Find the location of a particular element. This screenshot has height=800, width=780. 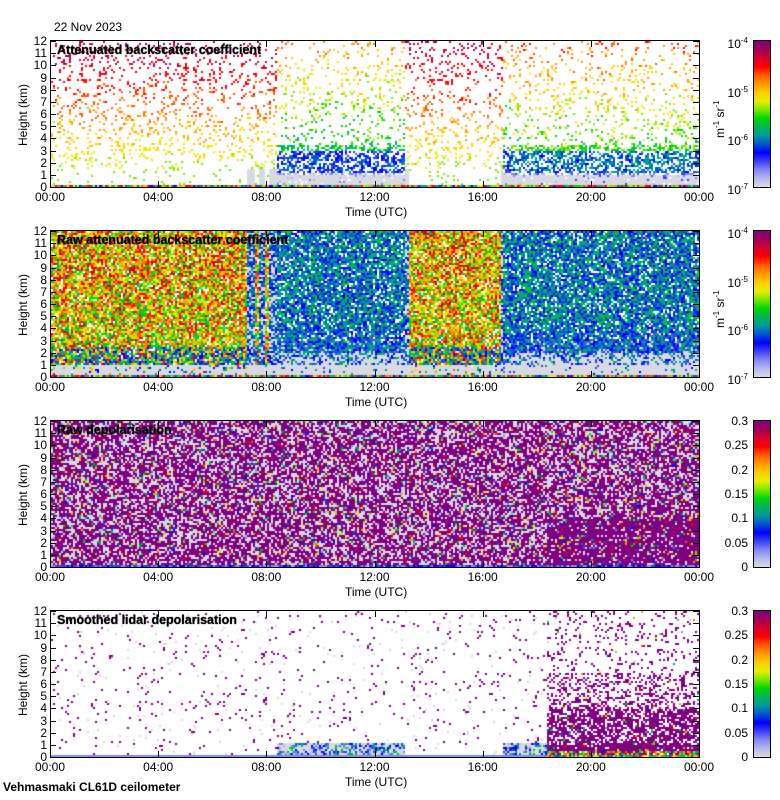

y-tick-label: 11 is located at coordinates (40, 623).